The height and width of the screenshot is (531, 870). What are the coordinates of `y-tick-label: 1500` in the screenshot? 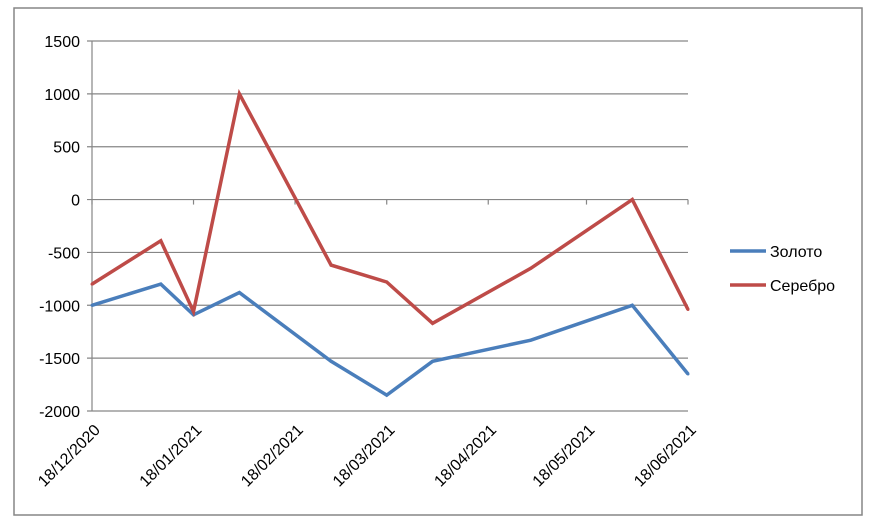 It's located at (62, 42).